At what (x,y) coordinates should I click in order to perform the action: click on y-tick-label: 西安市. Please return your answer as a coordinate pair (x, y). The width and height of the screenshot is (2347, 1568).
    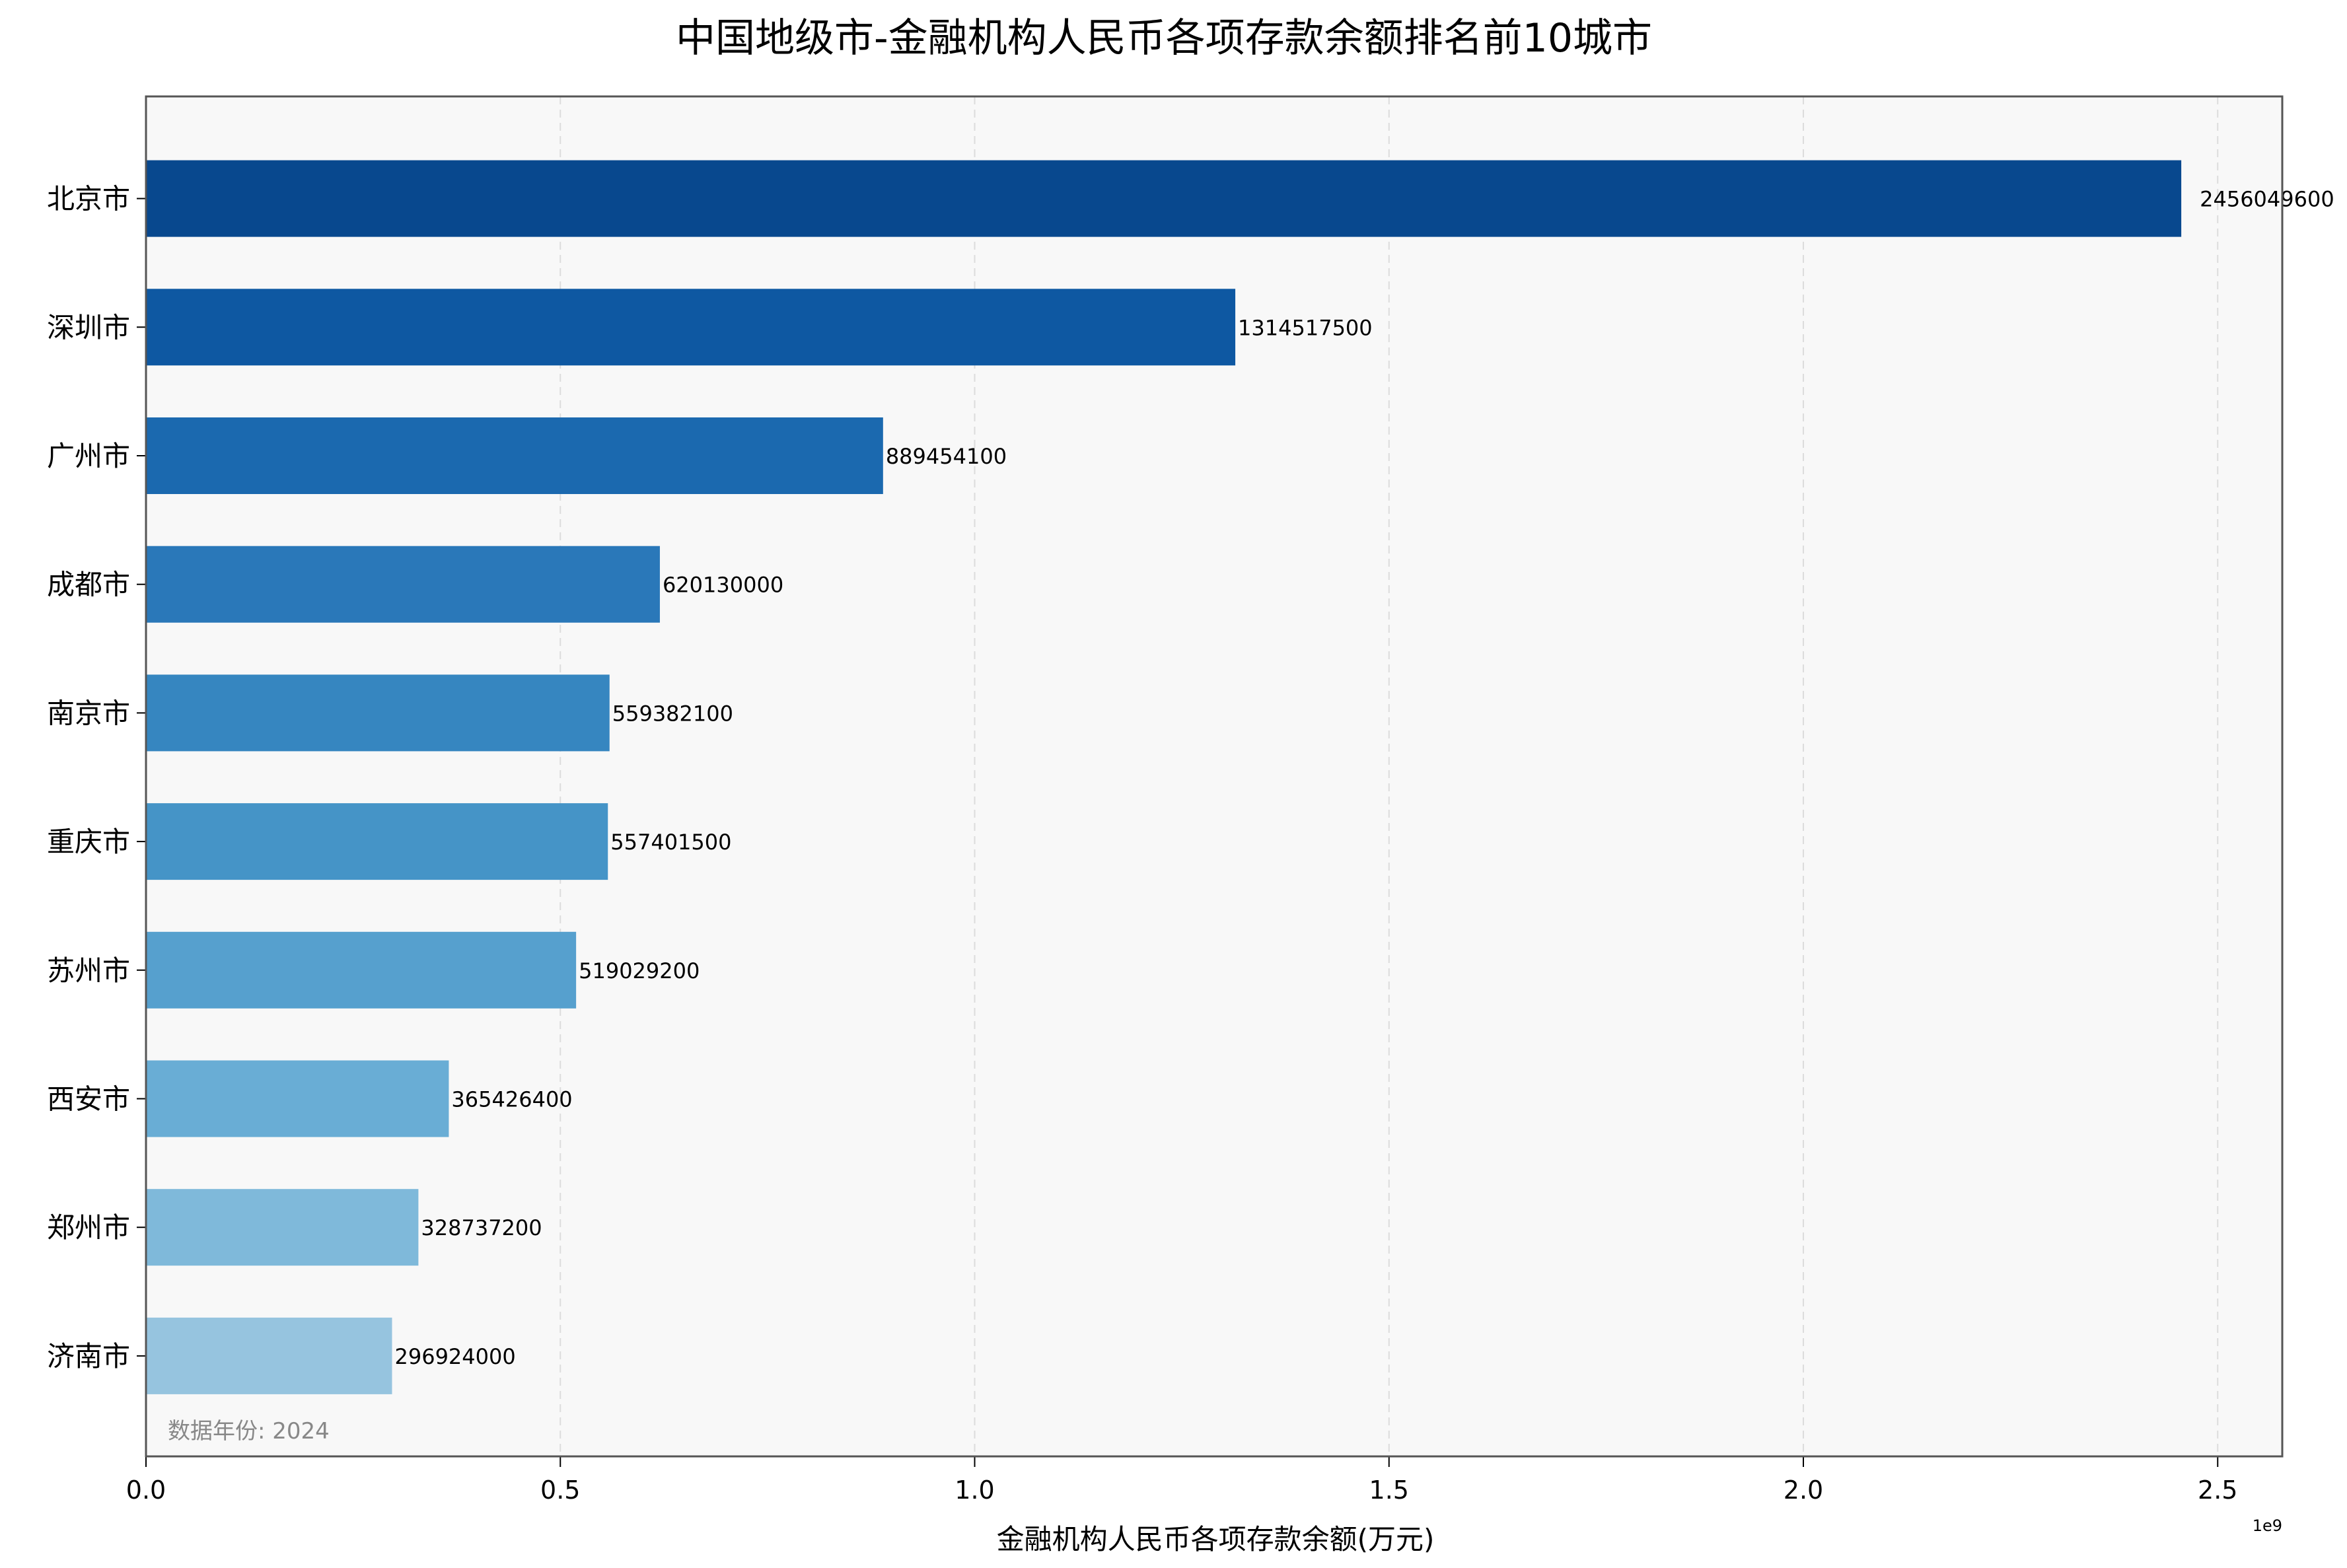
    Looking at the image, I should click on (88, 1099).